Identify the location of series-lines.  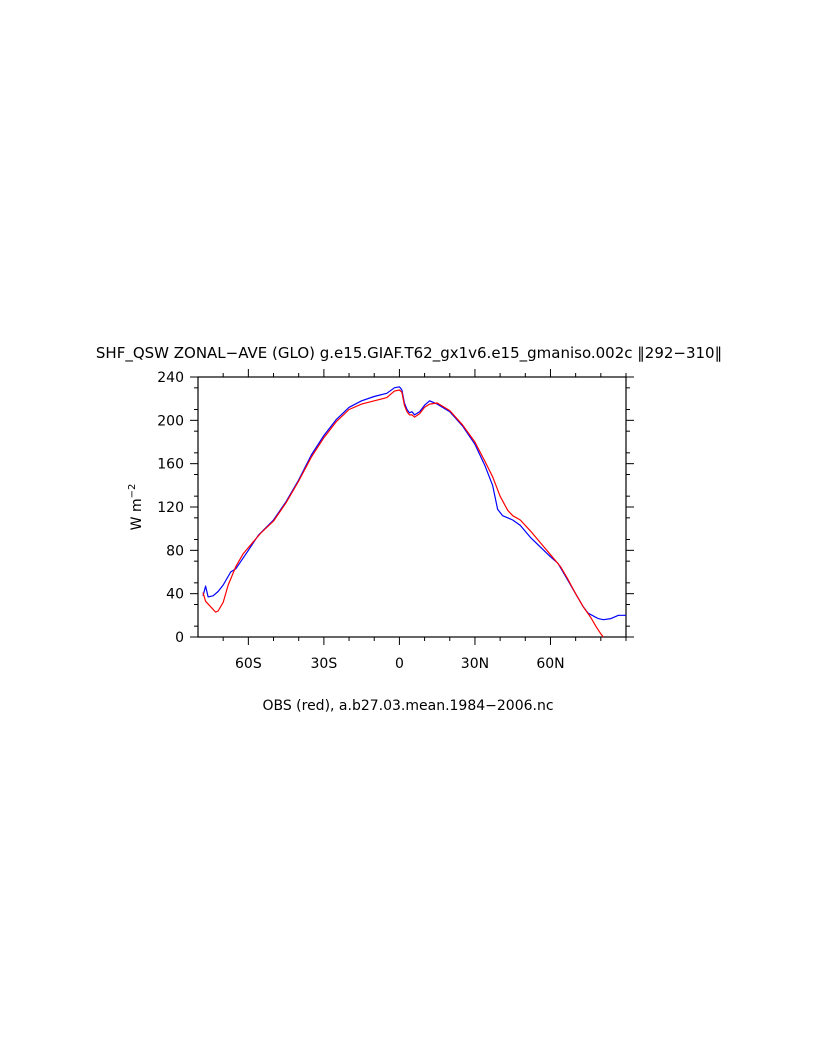
(414, 512).